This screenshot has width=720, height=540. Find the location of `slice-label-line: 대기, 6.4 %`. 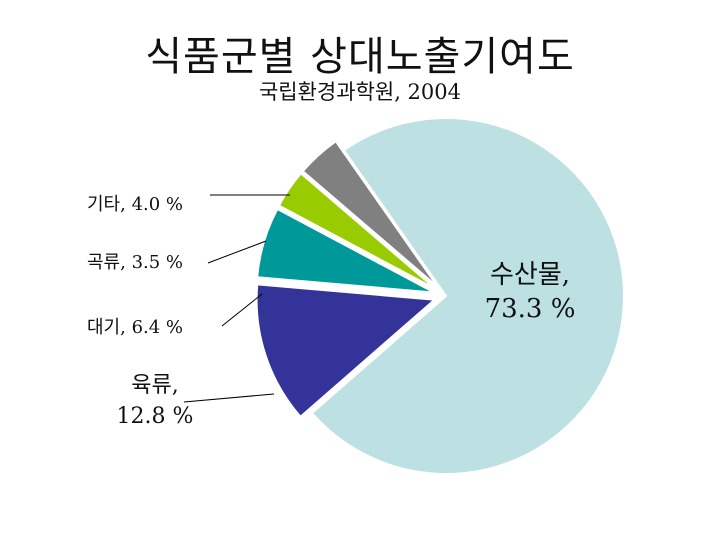

slice-label-line: 대기, 6.4 % is located at coordinates (135, 327).